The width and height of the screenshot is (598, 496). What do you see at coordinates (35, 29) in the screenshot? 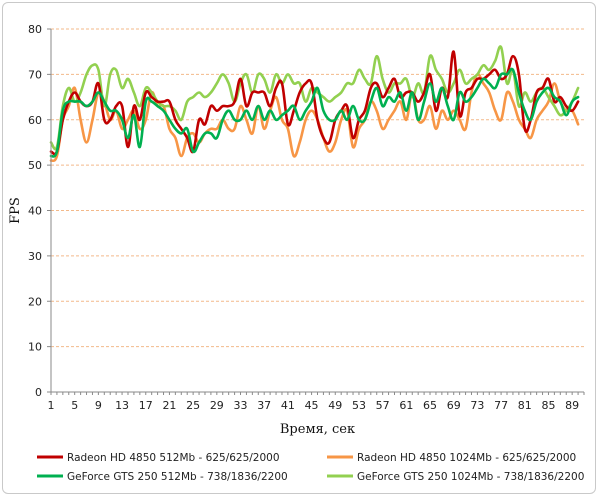
I see `y-tick-label: 80` at bounding box center [35, 29].